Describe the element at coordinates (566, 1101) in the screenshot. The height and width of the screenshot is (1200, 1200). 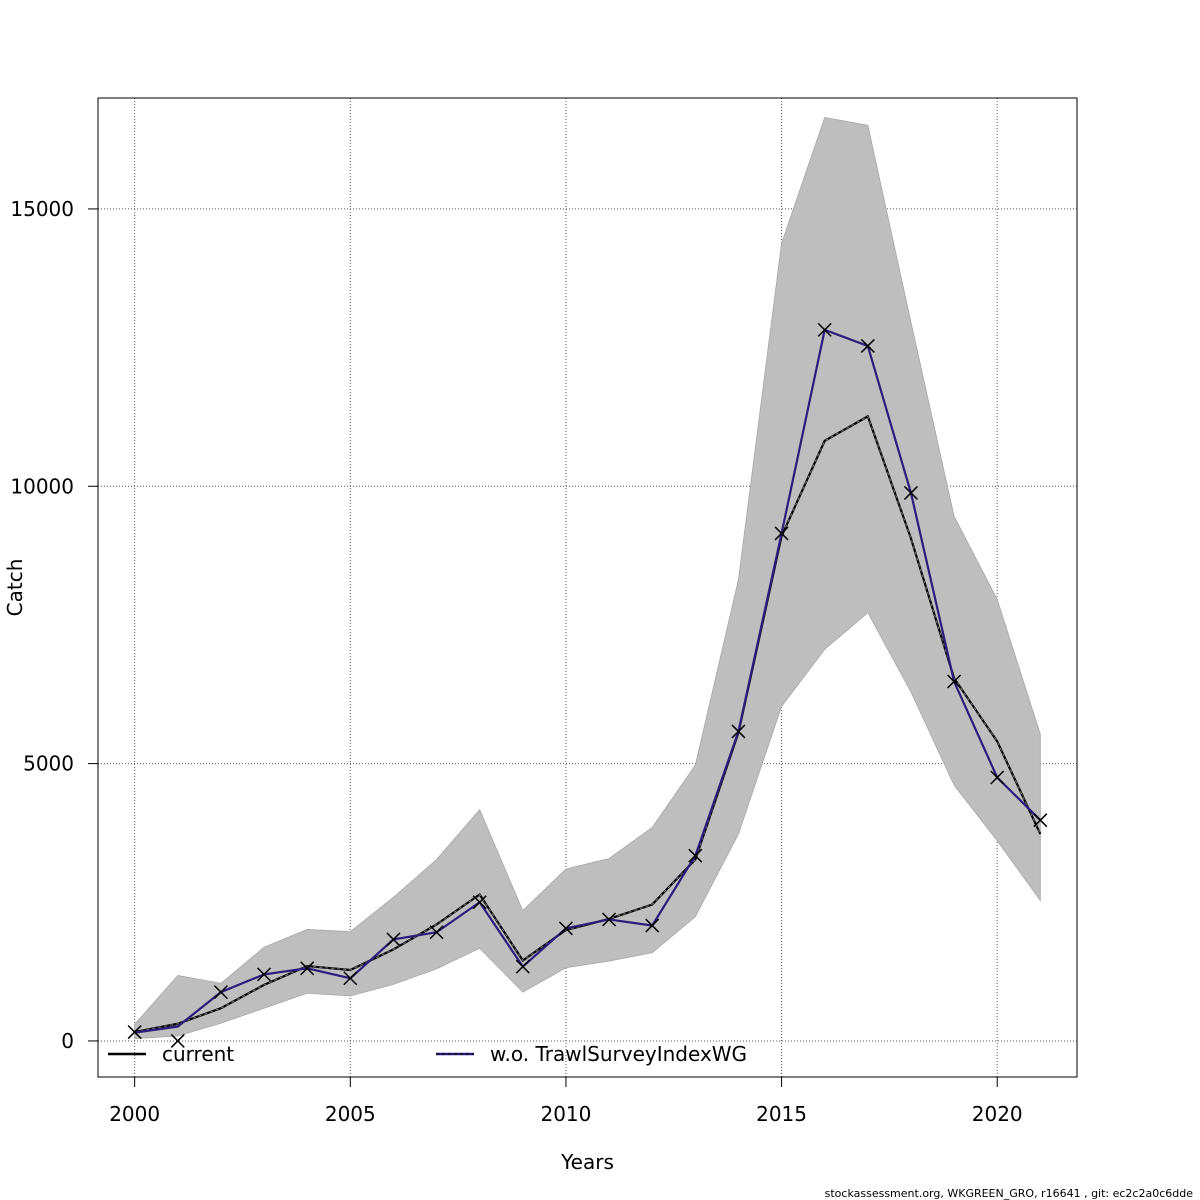
I see `x-axis: 2000 2005 2010 2015 2020` at that location.